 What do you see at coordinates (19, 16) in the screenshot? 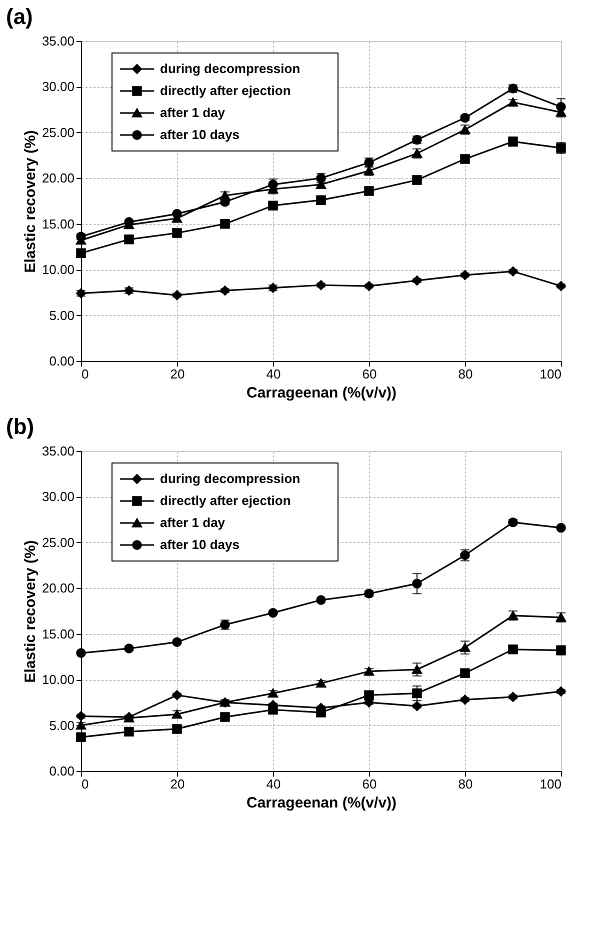
I see `chart-title: (a)` at bounding box center [19, 16].